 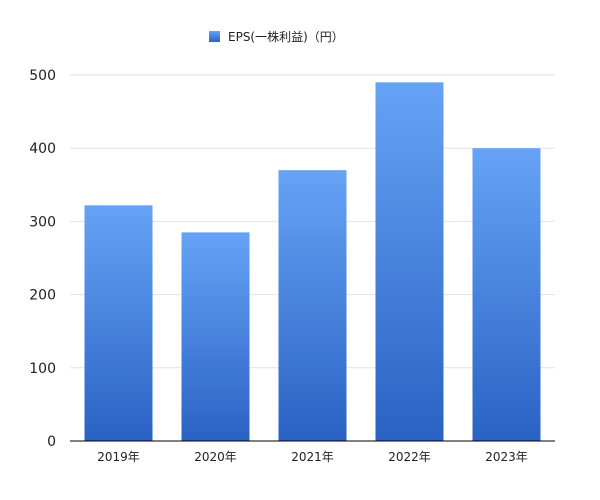 I want to click on y-tick-label: 0, so click(x=51, y=442).